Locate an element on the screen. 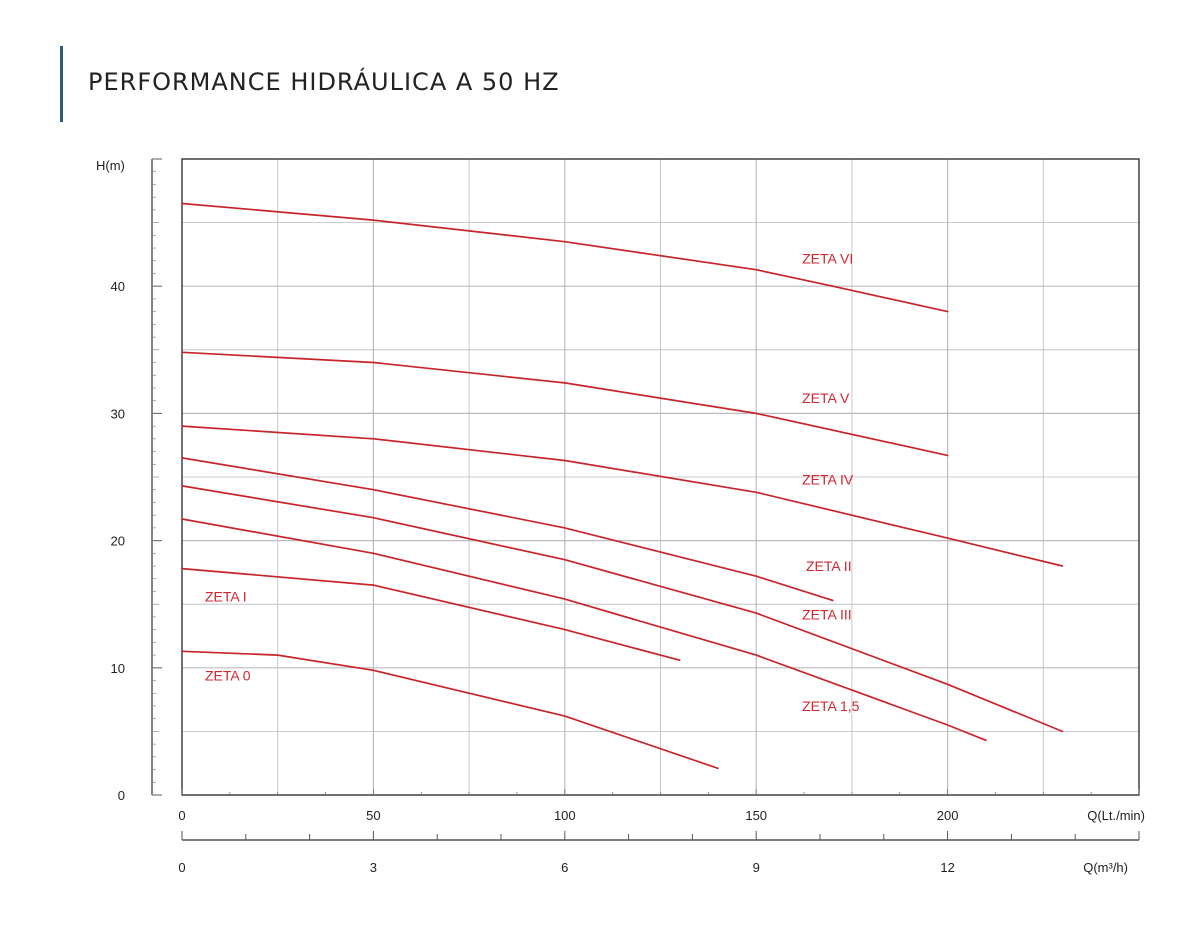 Image resolution: width=1200 pixels, height=927 pixels. x-tick-label: 100 is located at coordinates (565, 815).